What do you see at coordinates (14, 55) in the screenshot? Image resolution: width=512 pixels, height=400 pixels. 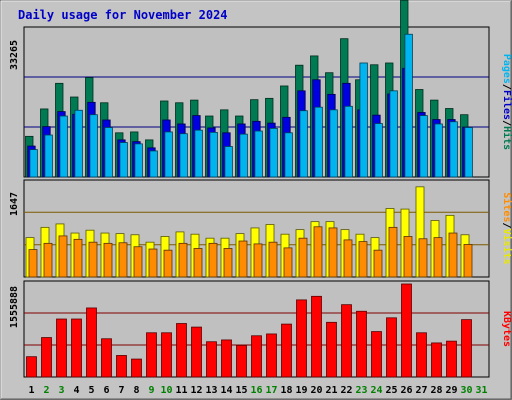 I see `y-max-label: 33265` at bounding box center [14, 55].